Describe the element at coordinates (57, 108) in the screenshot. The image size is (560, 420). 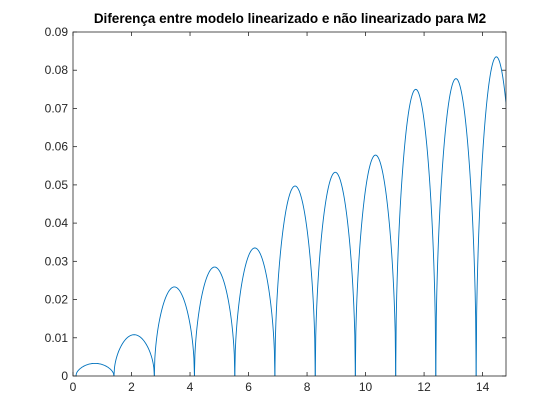
I see `y-tick-label: 0.07` at that location.